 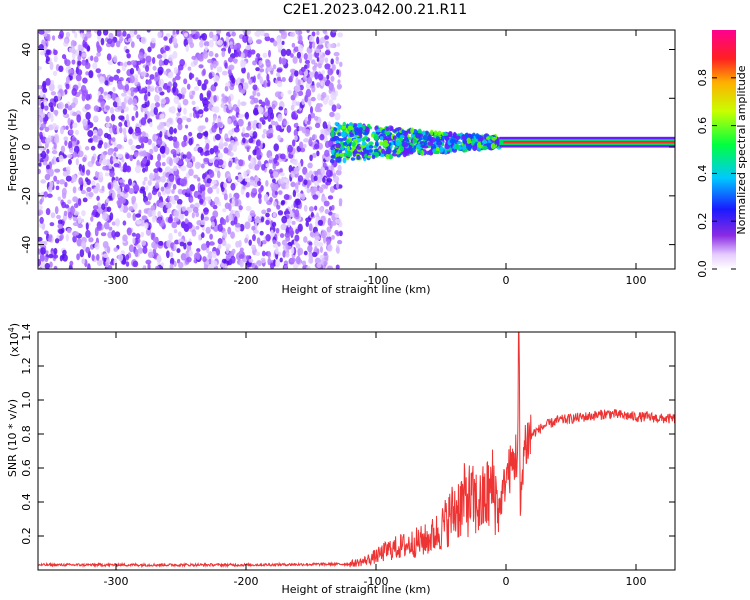 What do you see at coordinates (12, 438) in the screenshot?
I see `snr-y-axis-label: SNR (10 * v/v)` at bounding box center [12, 438].